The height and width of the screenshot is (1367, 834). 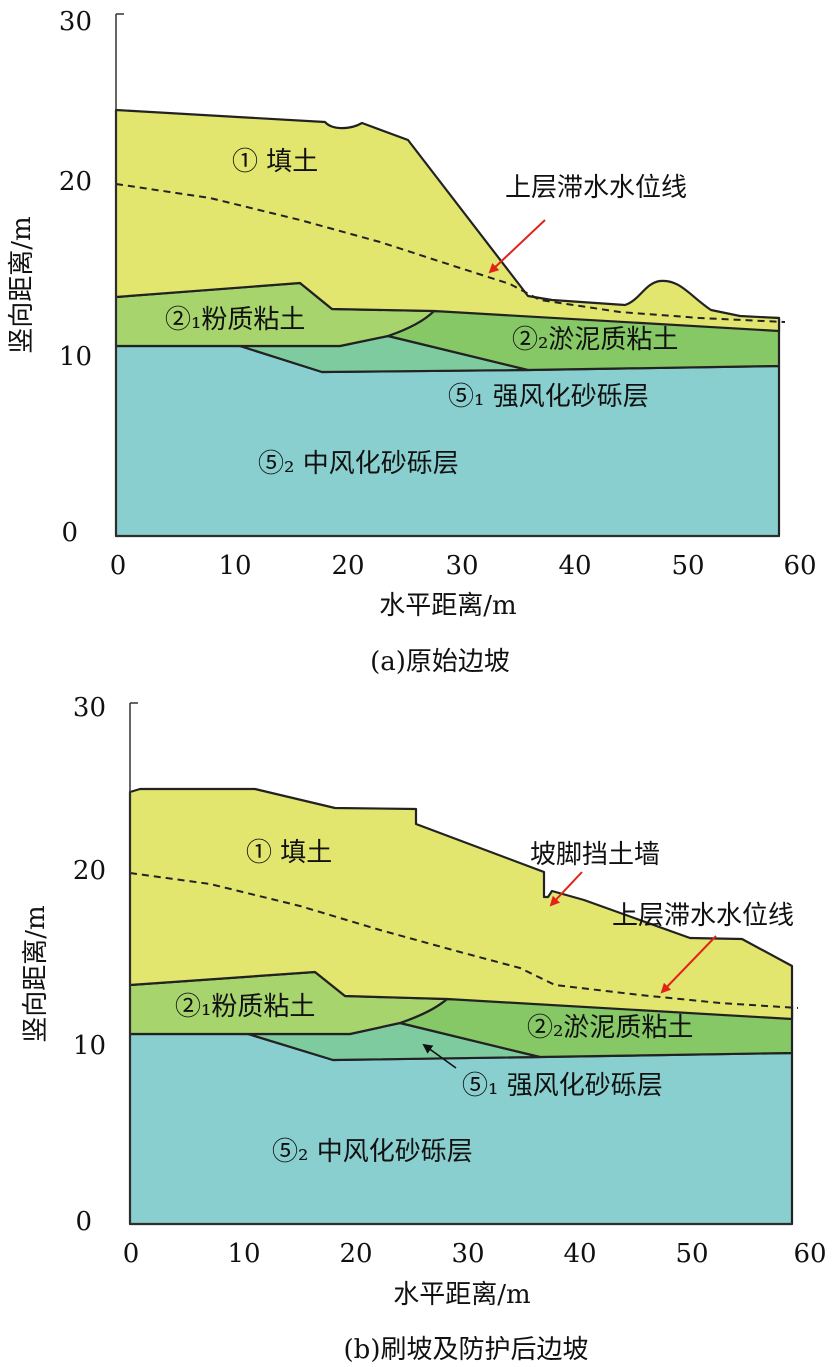 What do you see at coordinates (439, 1056) in the screenshot?
I see `strong-weathered-arrow` at bounding box center [439, 1056].